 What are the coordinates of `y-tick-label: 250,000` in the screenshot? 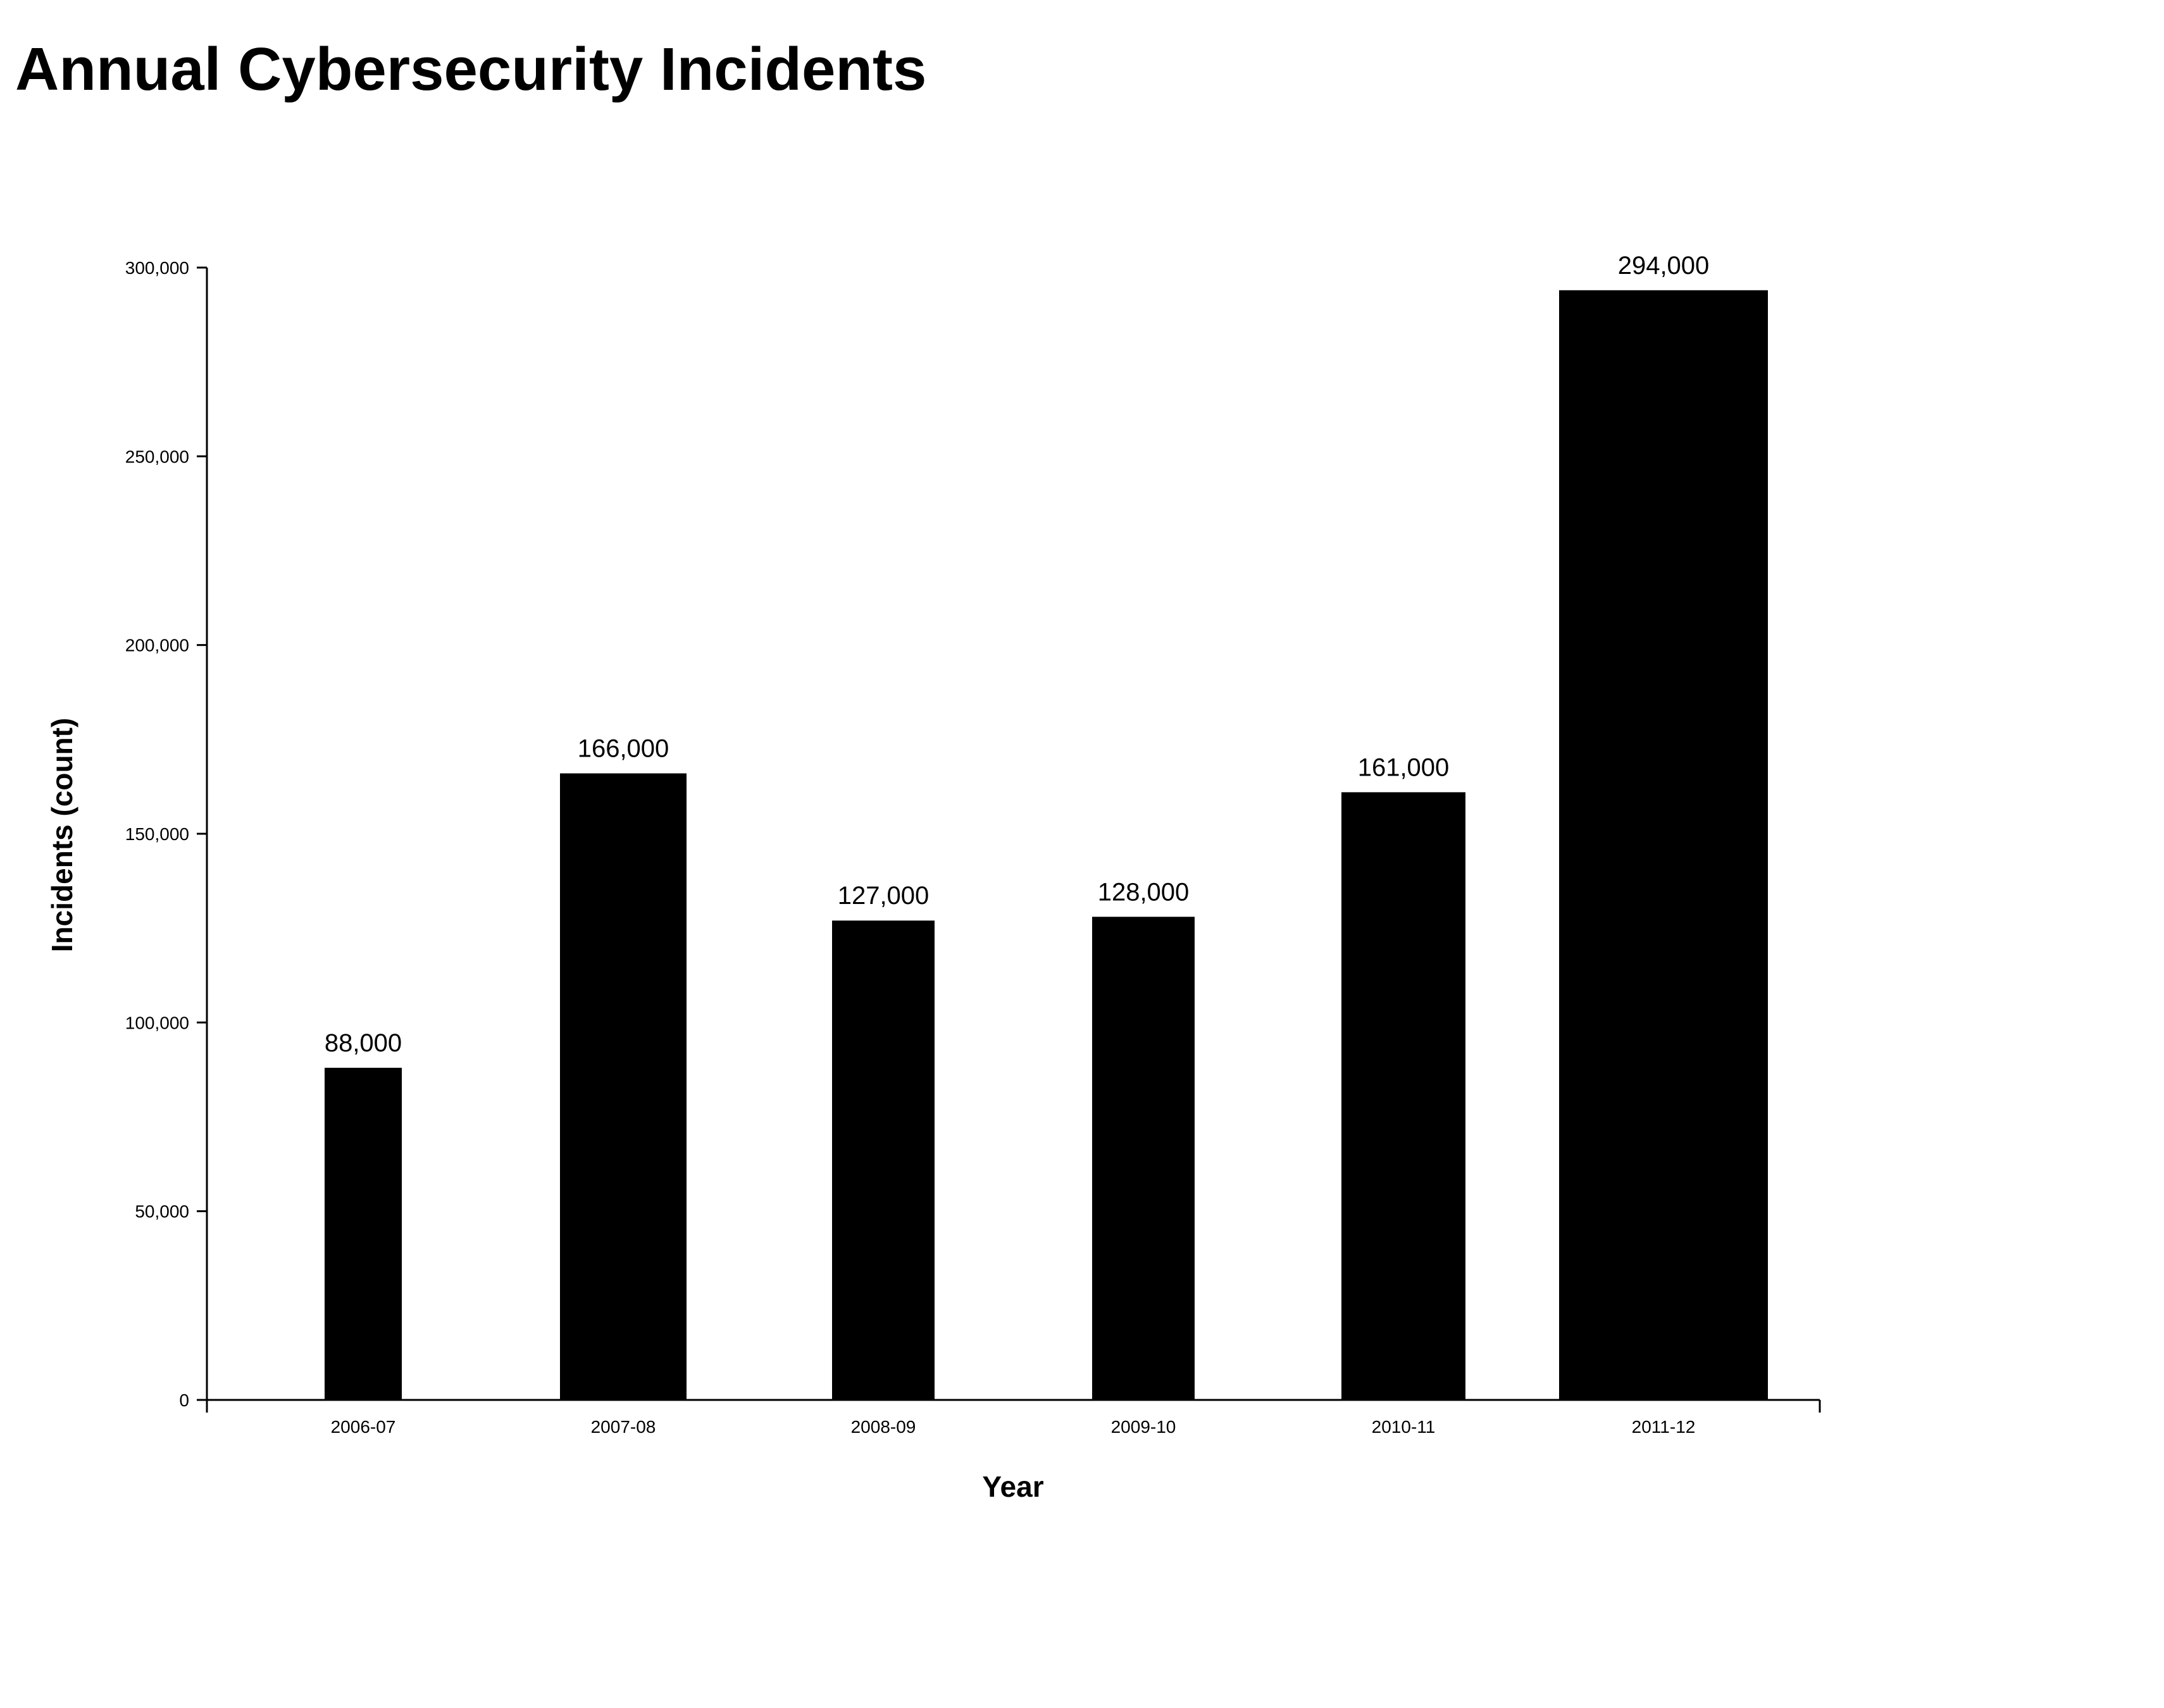 It's located at (157, 456).